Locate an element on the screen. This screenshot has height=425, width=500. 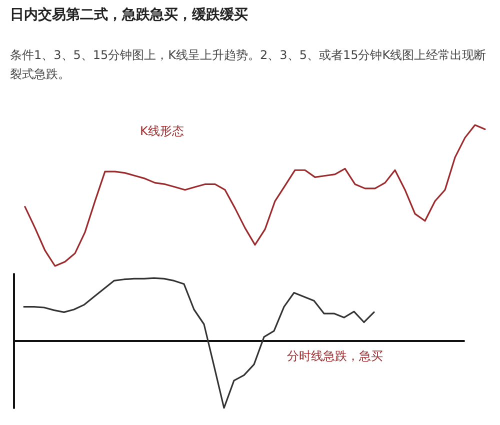
annotation: 分时线急跌，急买 is located at coordinates (335, 356).